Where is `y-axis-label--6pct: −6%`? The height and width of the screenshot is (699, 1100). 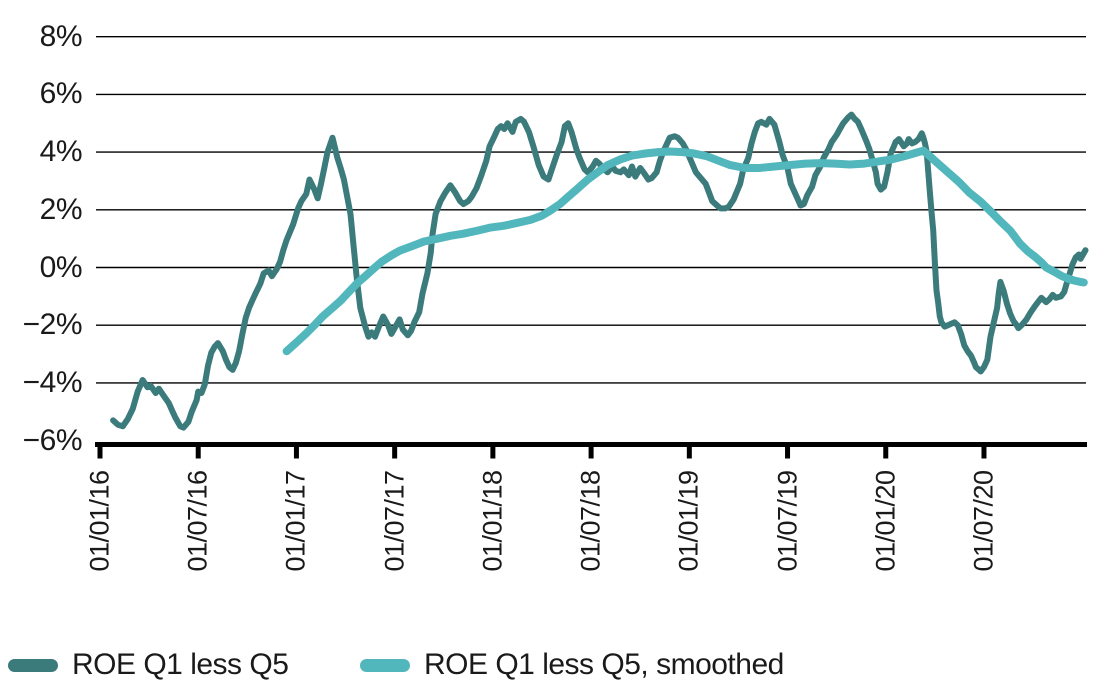 y-axis-label--6pct: −6% is located at coordinates (52, 440).